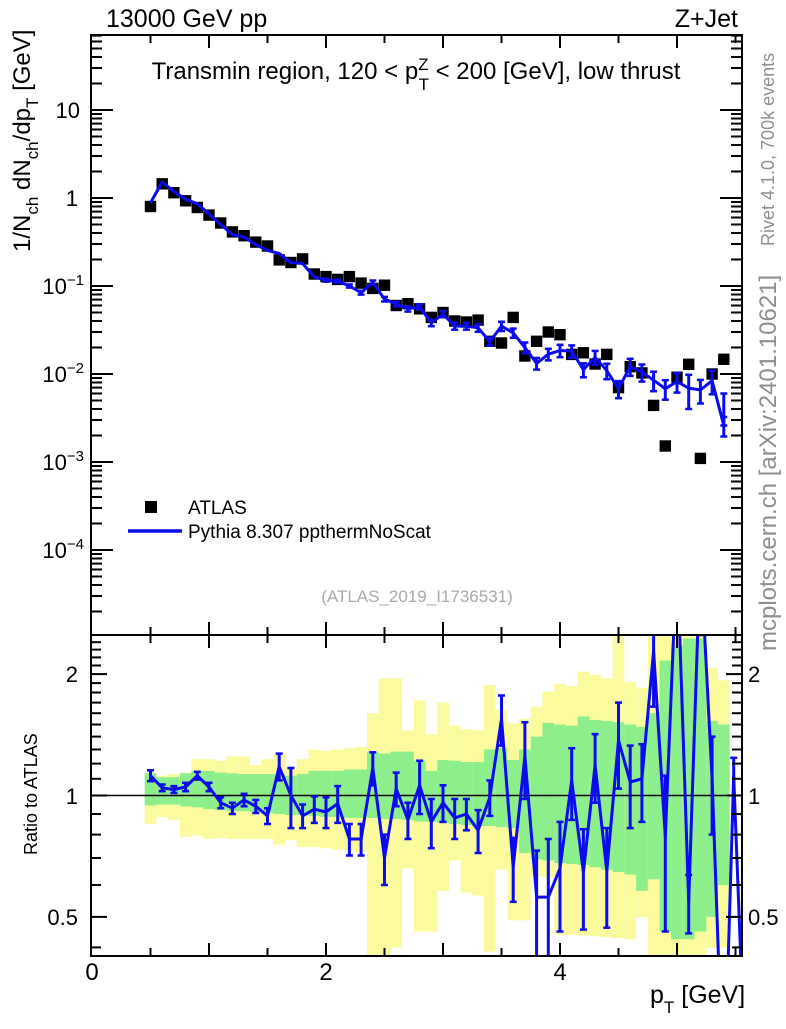  Describe the element at coordinates (559, 972) in the screenshot. I see `svg-text: 4` at that location.